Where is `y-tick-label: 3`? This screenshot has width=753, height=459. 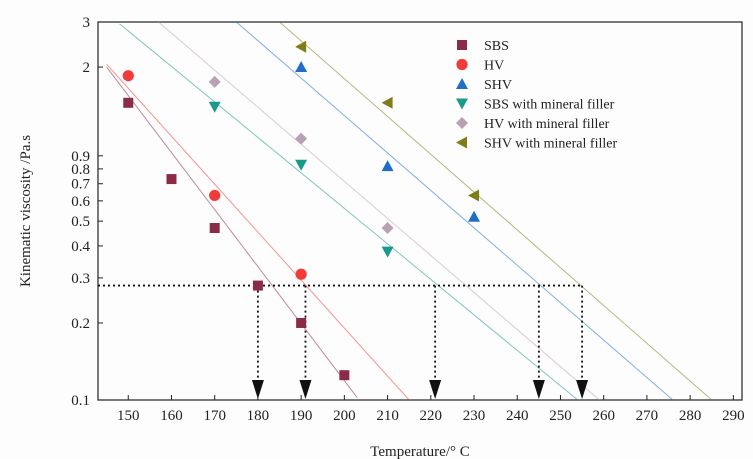
y-tick-label: 3 is located at coordinates (87, 23).